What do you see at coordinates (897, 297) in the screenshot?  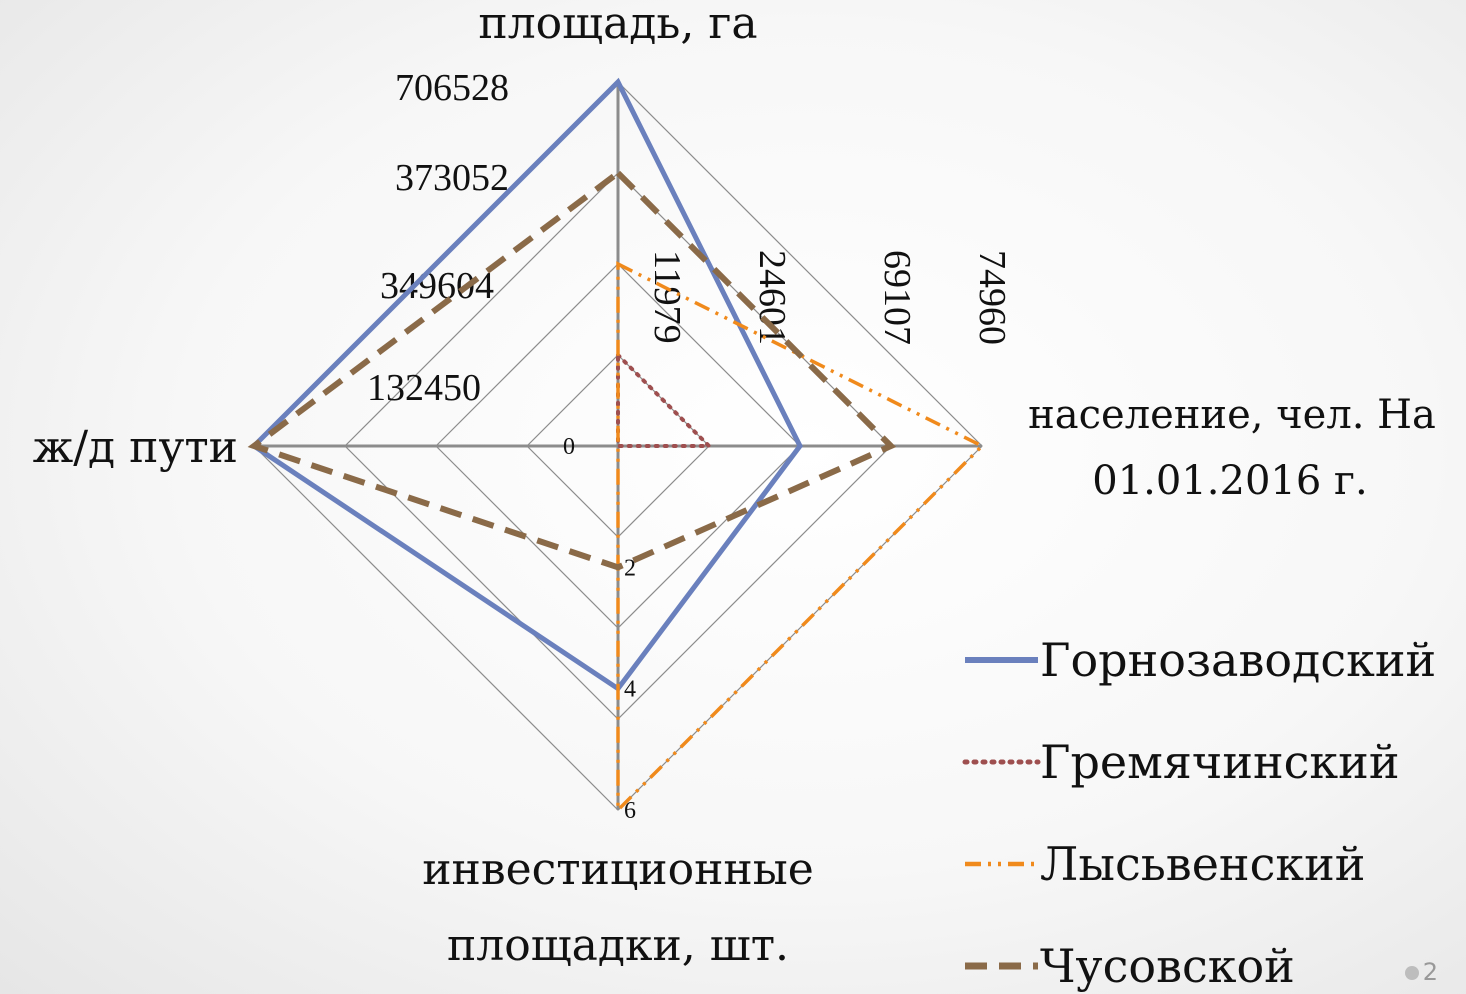 I see `tick-label: 69107` at bounding box center [897, 297].